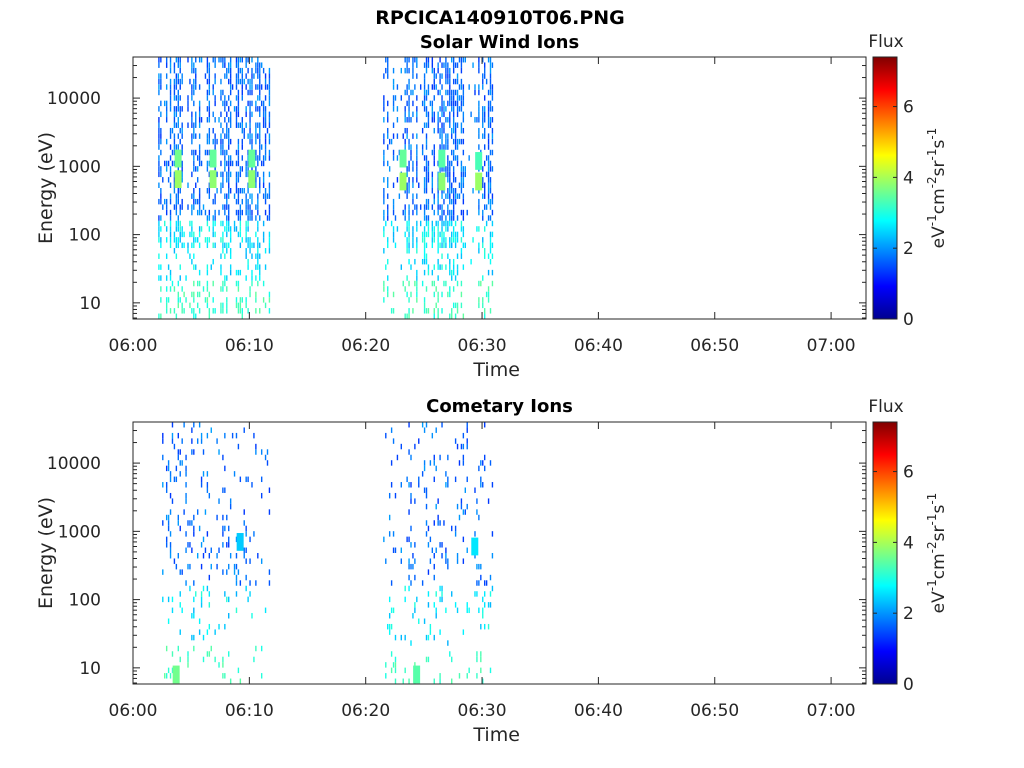 This screenshot has height=768, width=1024. I want to click on flux-cluster, so click(213, 179).